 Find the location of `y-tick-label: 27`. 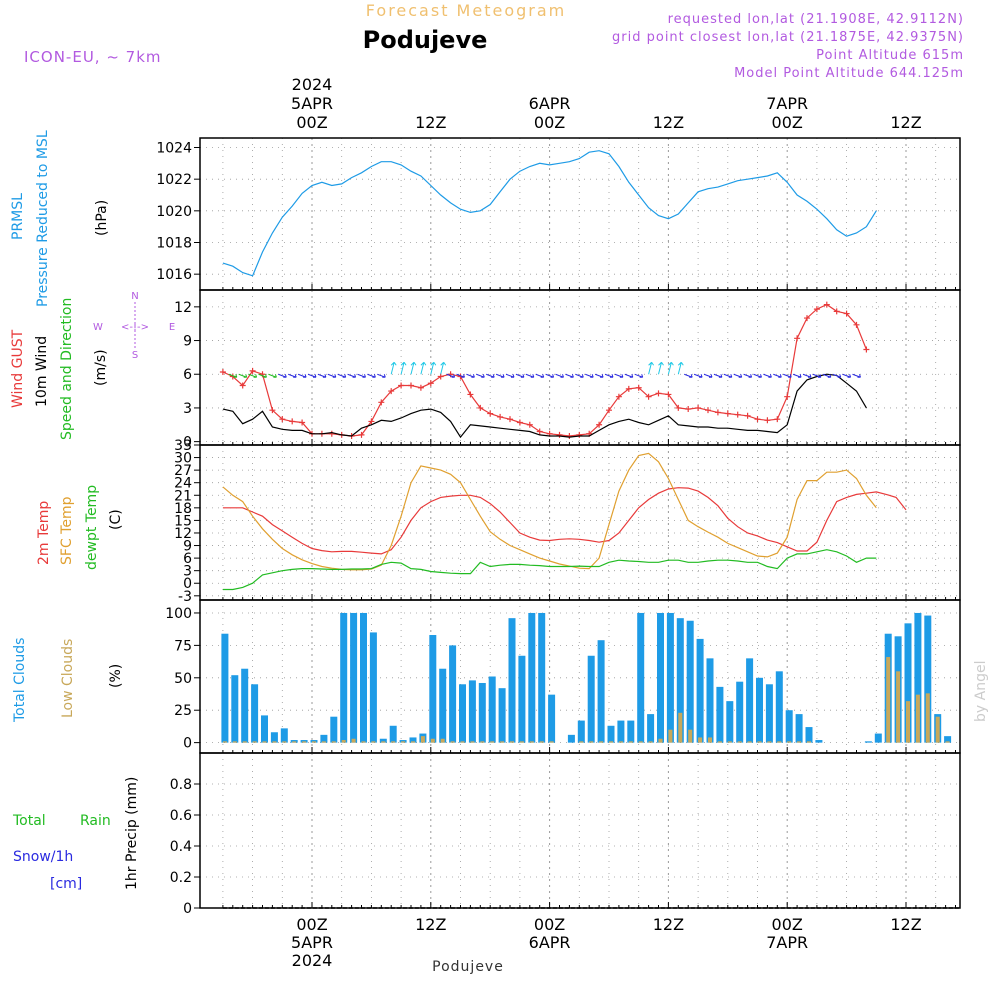

y-tick-label: 27 is located at coordinates (183, 471).